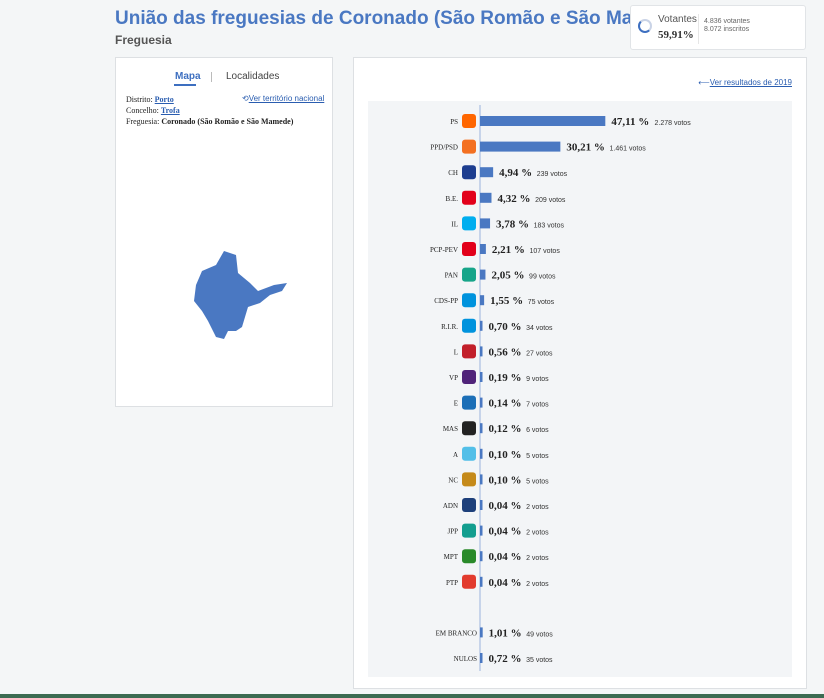 Image resolution: width=824 pixels, height=698 pixels. I want to click on result-row: PAN 2,05 % 99 votos, so click(500, 274).